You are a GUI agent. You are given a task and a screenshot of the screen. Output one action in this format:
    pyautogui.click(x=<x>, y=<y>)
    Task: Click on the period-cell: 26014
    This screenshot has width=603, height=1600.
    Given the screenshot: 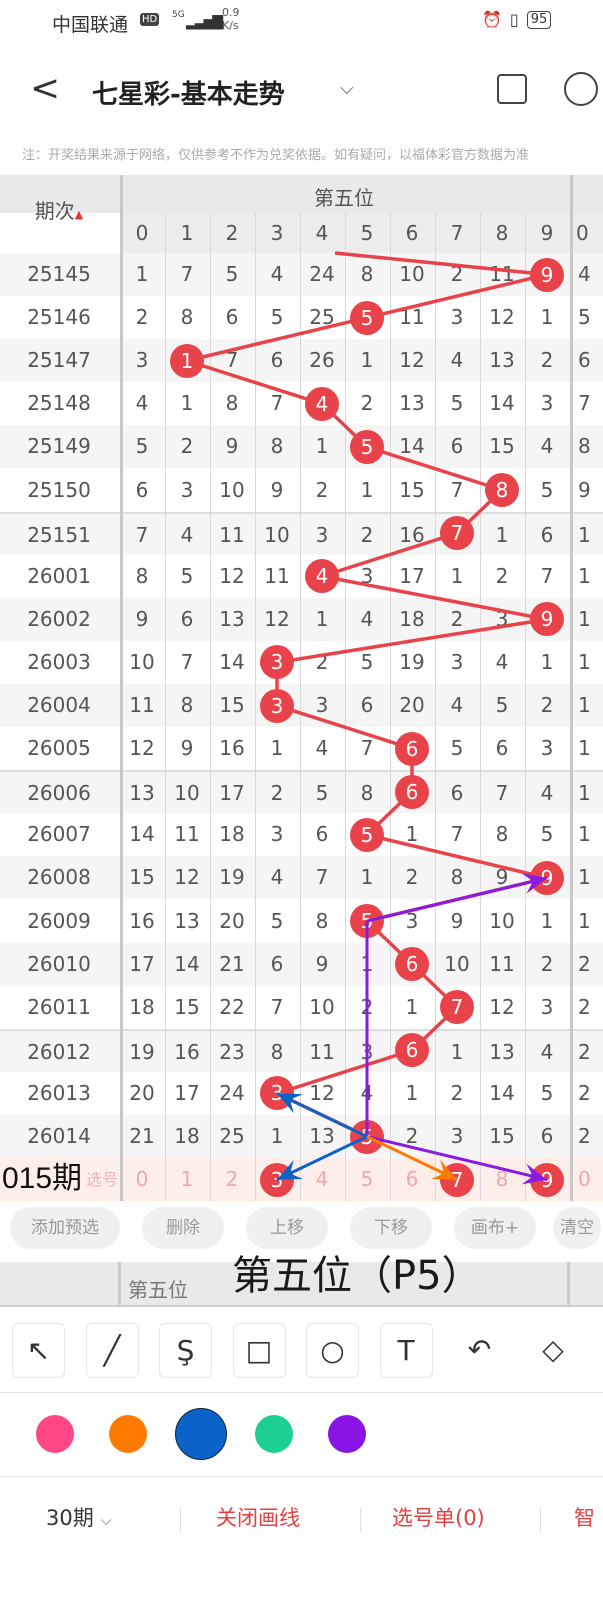 What is the action you would take?
    pyautogui.click(x=59, y=1136)
    